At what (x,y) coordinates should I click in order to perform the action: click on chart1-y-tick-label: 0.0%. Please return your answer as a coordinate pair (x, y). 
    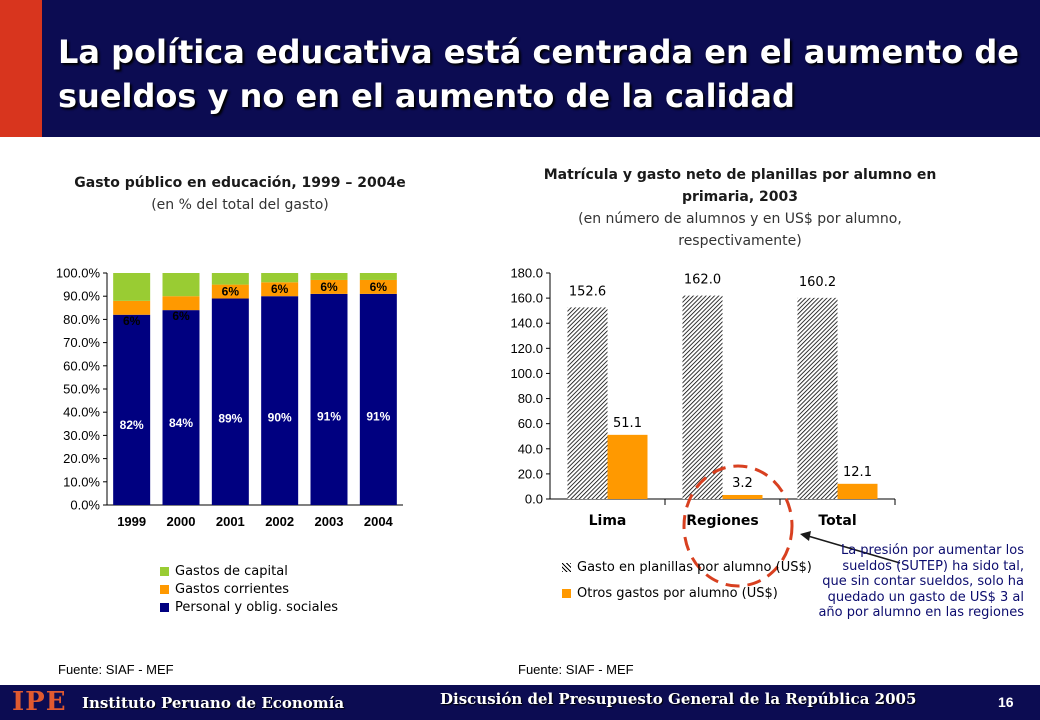
    Looking at the image, I should click on (85, 505).